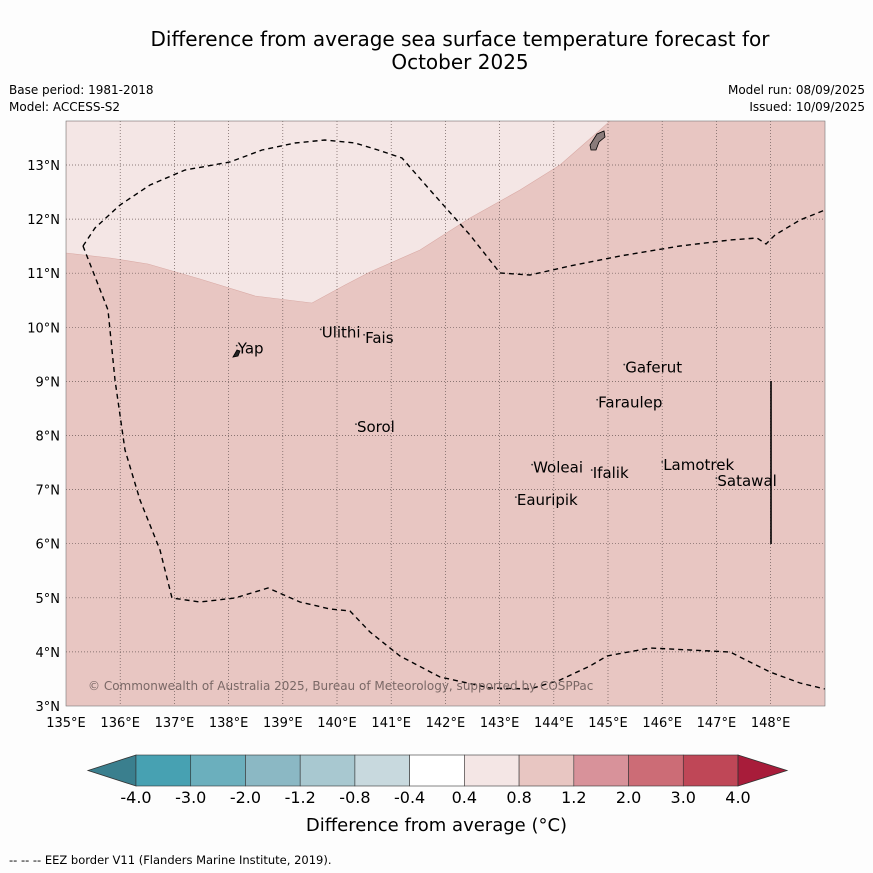  I want to click on model-name: Model: ACCESS-S2, so click(65, 107).